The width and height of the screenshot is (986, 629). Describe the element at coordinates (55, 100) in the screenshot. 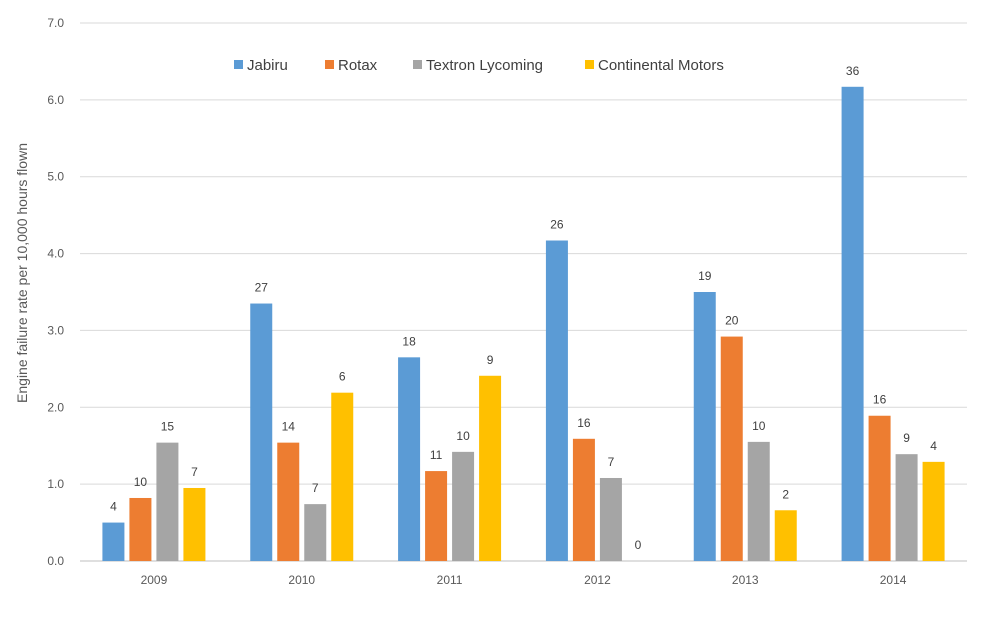

I see `y-tick-label: 6.0` at that location.